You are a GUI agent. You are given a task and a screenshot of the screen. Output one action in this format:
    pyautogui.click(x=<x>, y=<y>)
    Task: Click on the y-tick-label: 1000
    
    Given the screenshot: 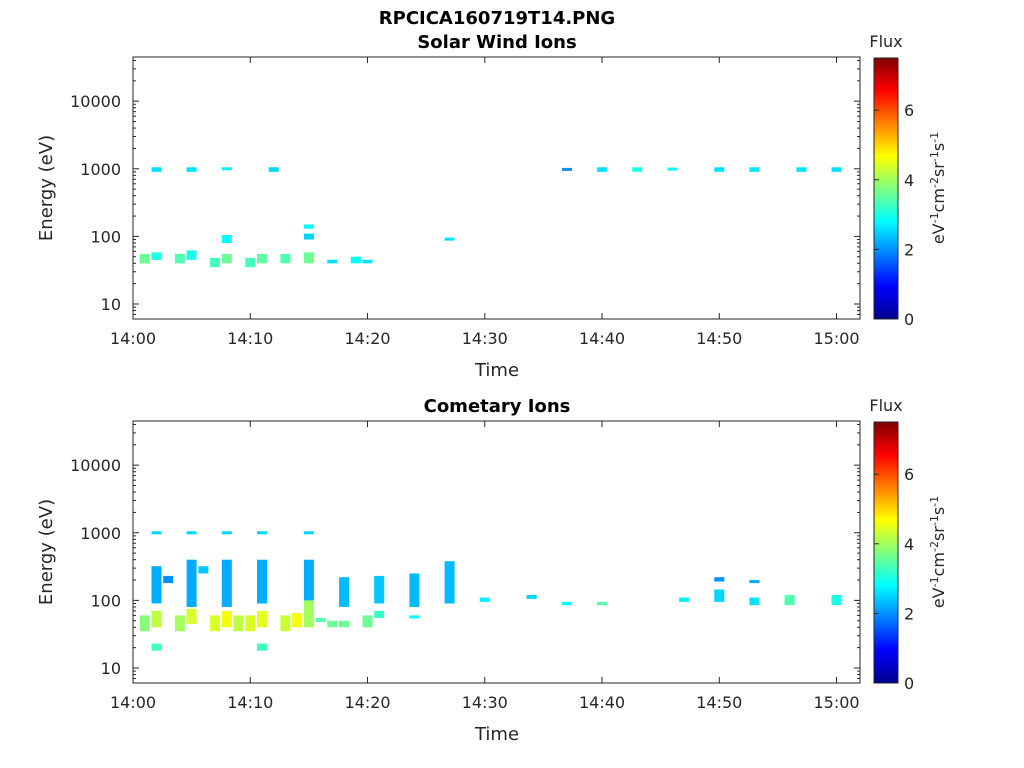 What is the action you would take?
    pyautogui.click(x=100, y=533)
    